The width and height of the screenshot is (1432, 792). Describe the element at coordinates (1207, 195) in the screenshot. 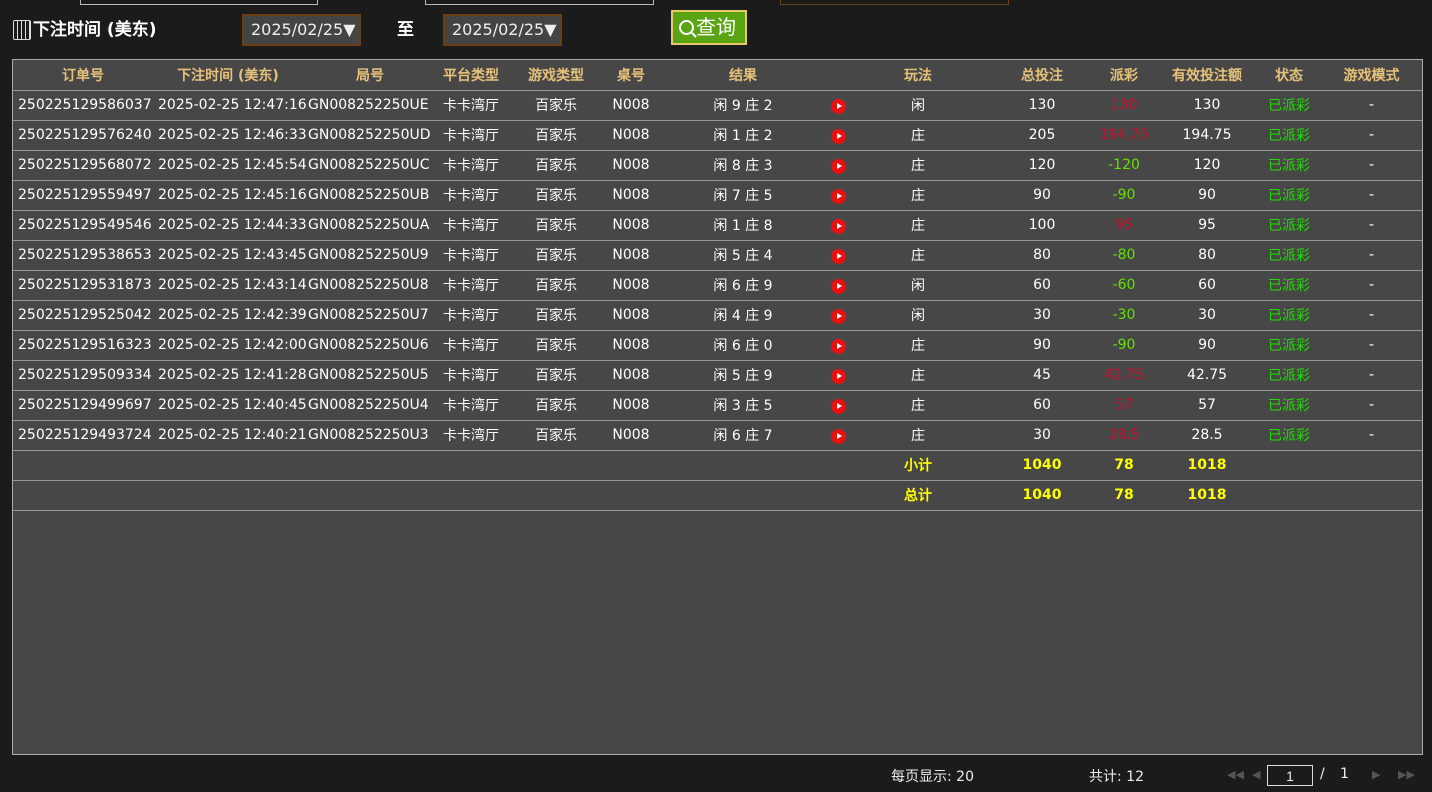

I see `cell-valid-bet: 90` at that location.